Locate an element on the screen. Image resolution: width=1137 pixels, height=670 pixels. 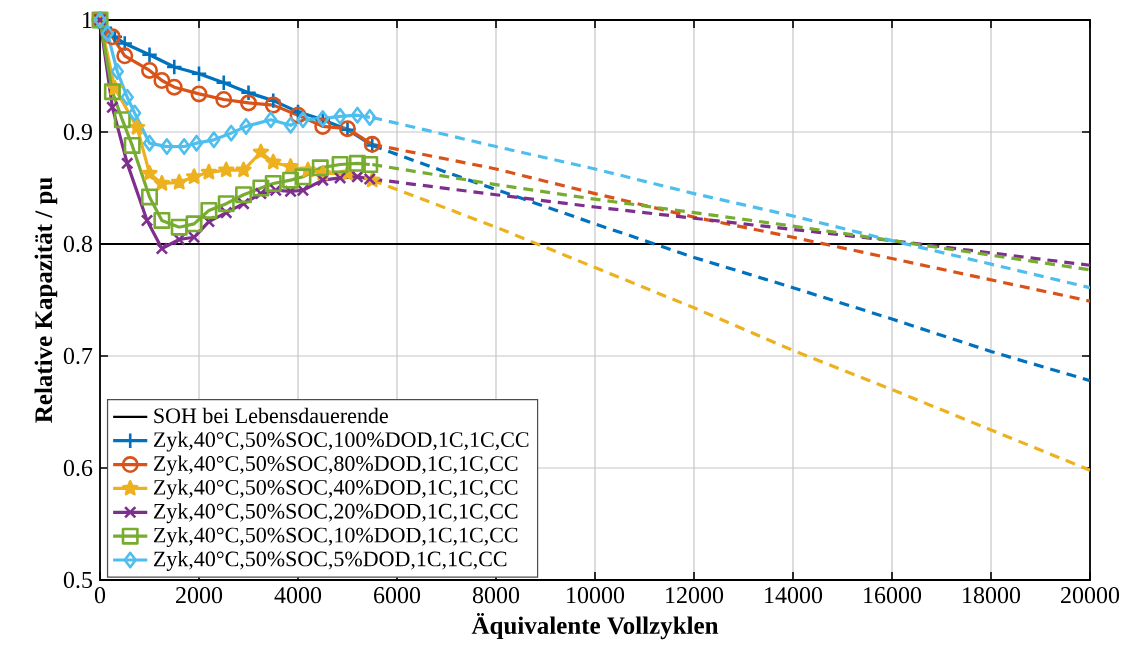
y-tick-label: 1 is located at coordinates (87, 20).